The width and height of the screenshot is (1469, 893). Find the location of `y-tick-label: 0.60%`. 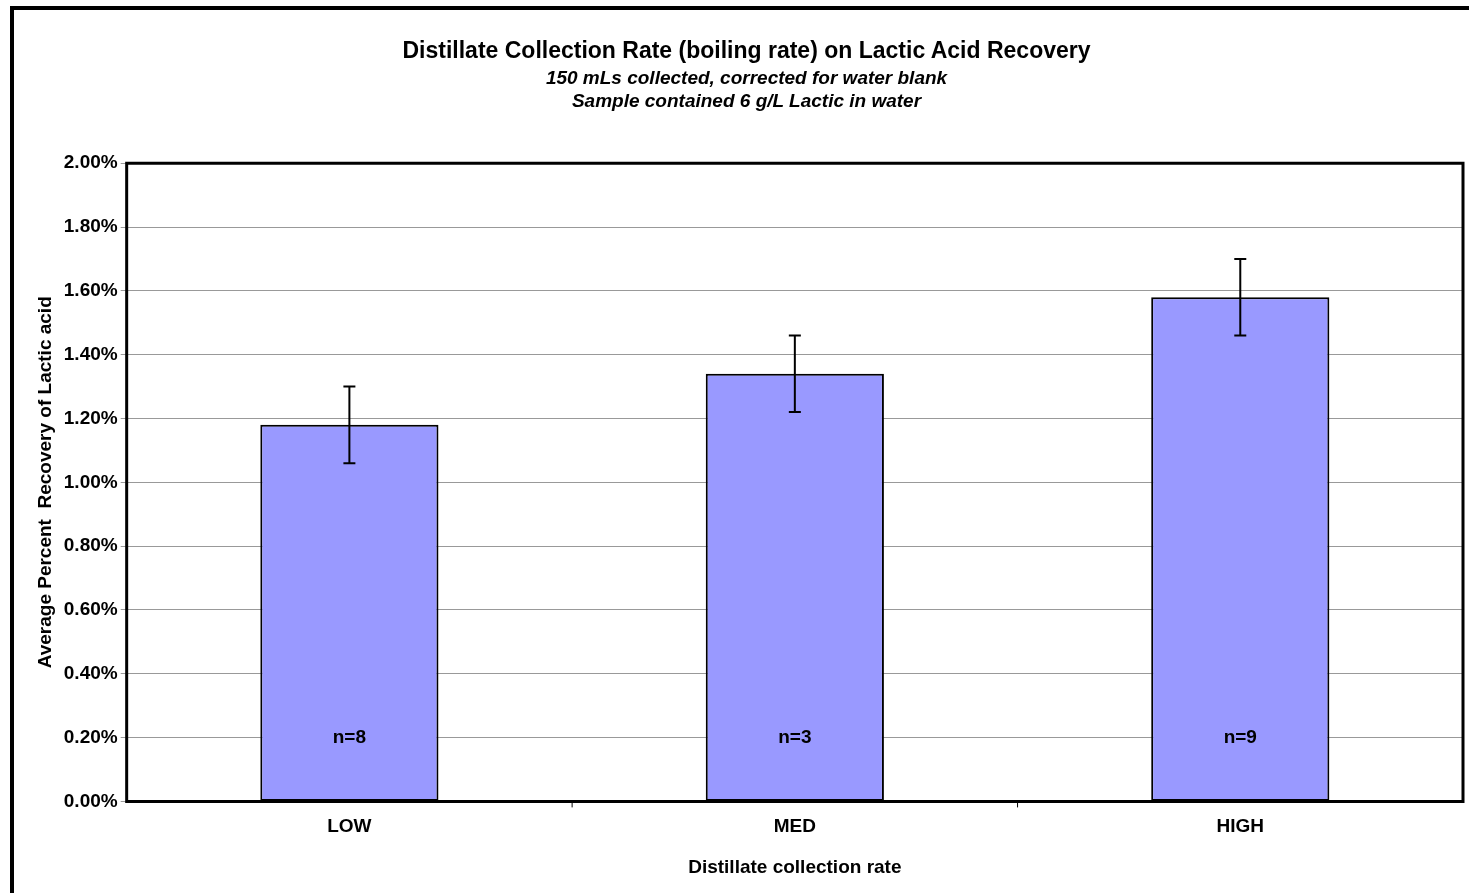

y-tick-label: 0.60% is located at coordinates (90, 609).